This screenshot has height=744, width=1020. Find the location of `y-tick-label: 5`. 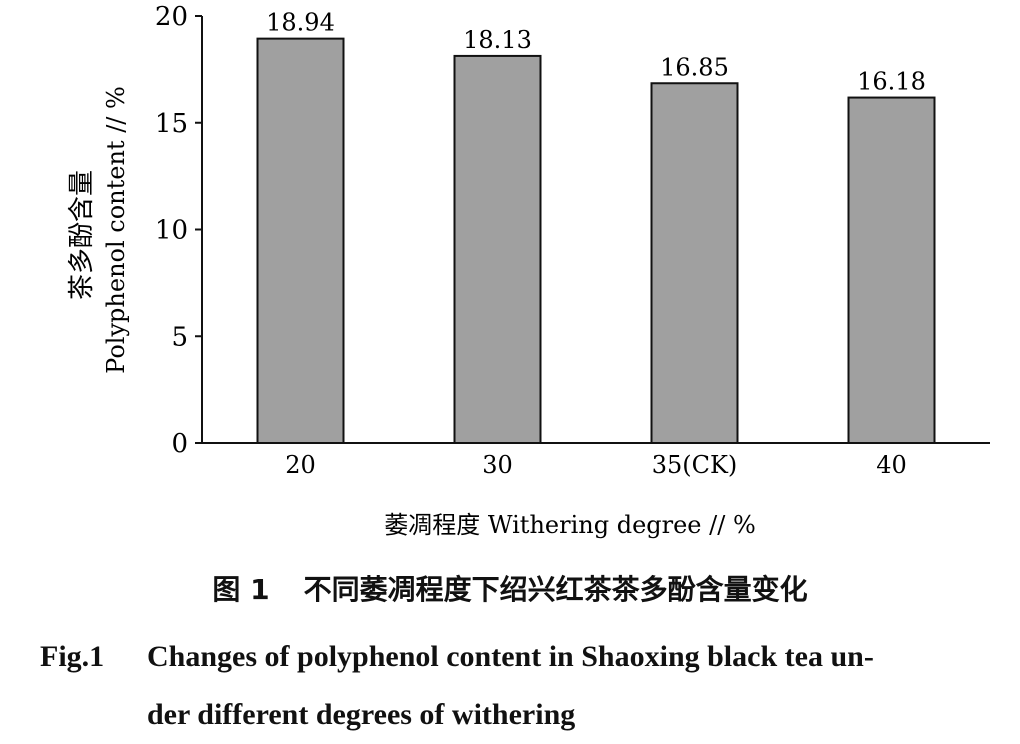

y-tick-label: 5 is located at coordinates (179, 337).